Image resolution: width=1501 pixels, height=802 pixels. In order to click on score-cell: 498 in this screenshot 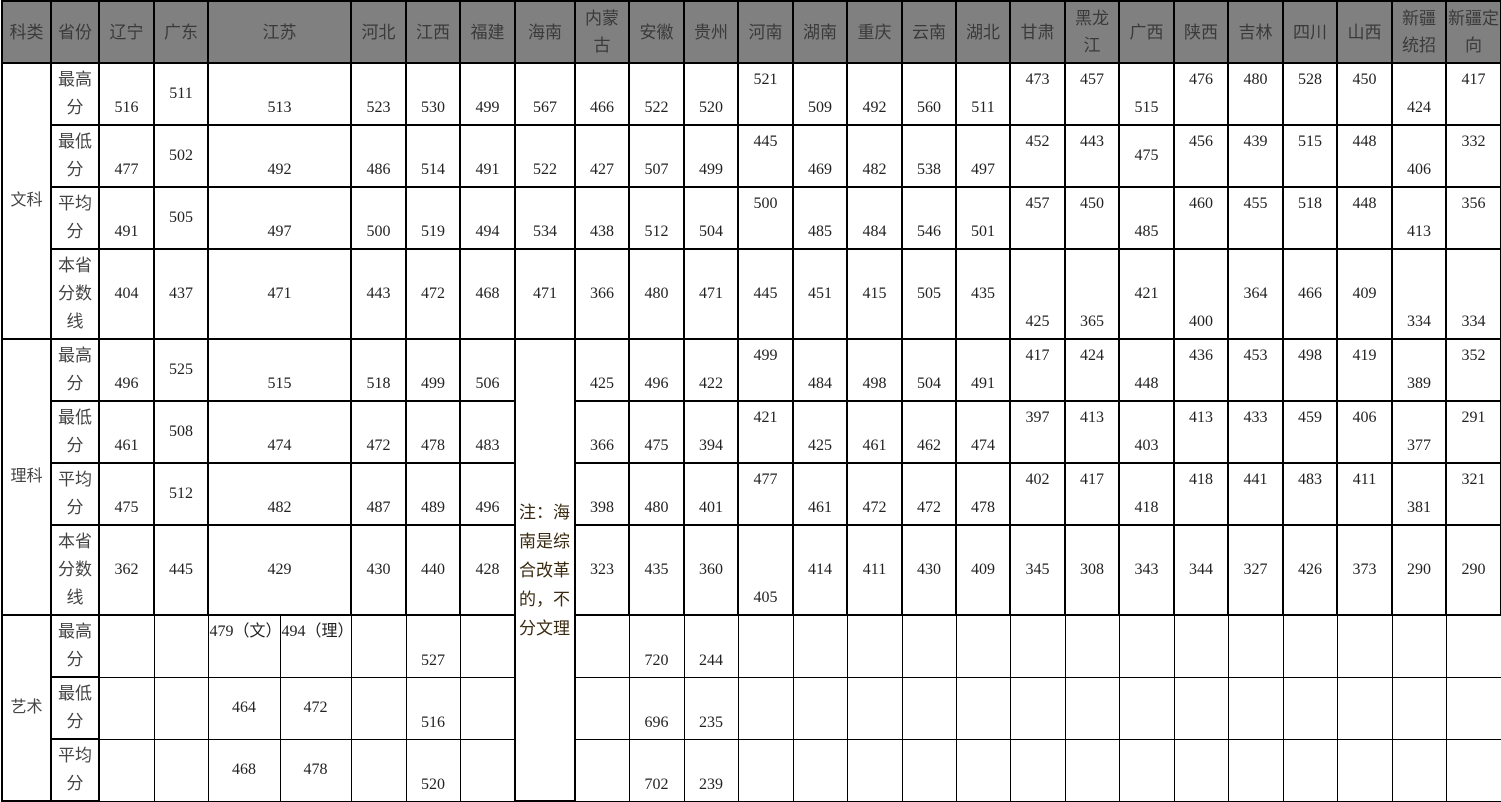, I will do `click(1310, 370)`.